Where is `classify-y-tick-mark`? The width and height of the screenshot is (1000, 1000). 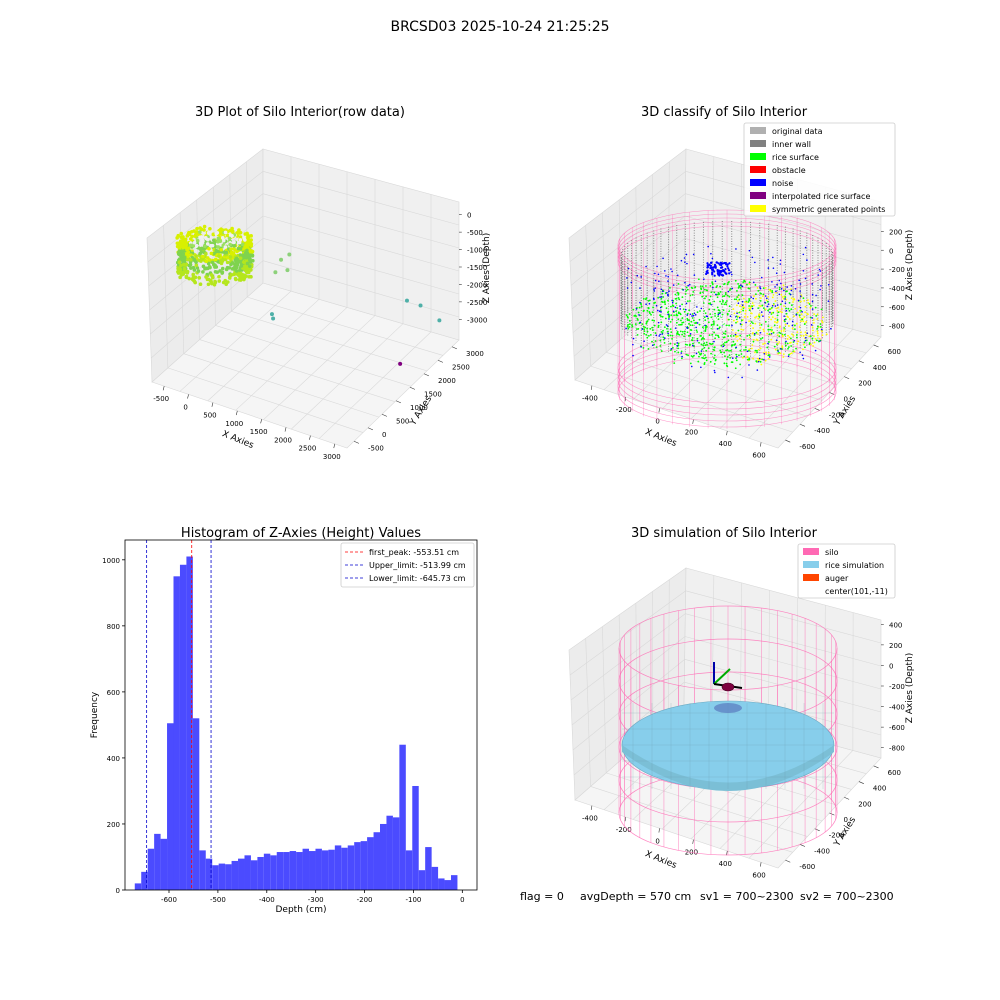 classify-y-tick-mark is located at coordinates (861, 362).